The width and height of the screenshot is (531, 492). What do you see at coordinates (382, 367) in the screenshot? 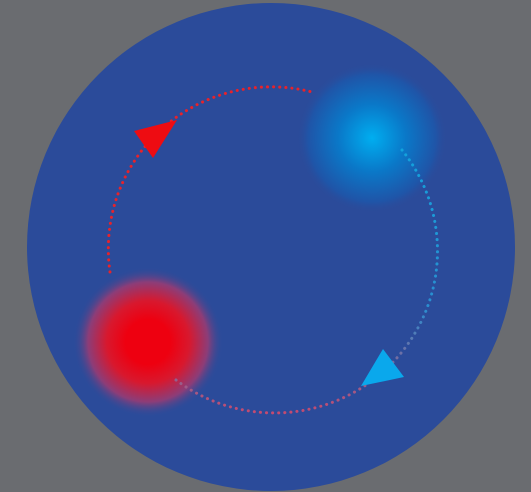
I see `blue-arrowhead` at bounding box center [382, 367].